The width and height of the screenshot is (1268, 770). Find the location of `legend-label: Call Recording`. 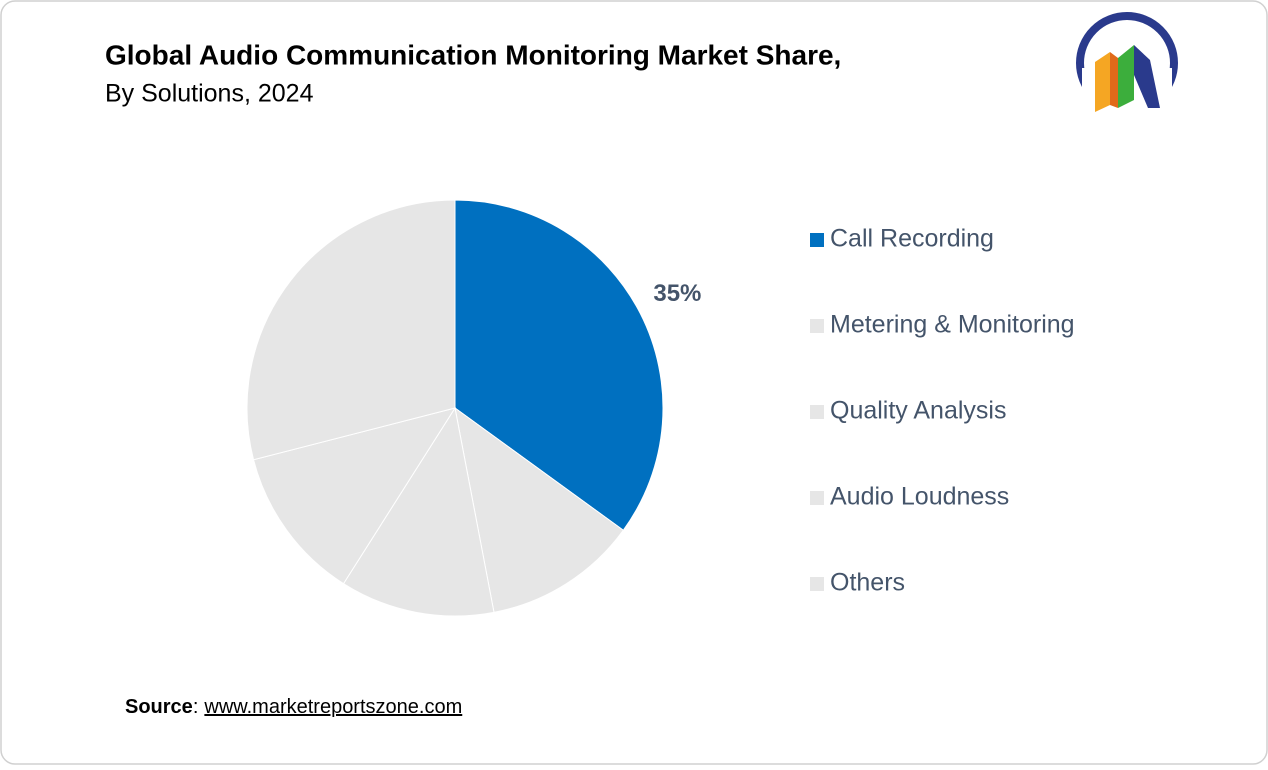

legend-label: Call Recording is located at coordinates (912, 239).